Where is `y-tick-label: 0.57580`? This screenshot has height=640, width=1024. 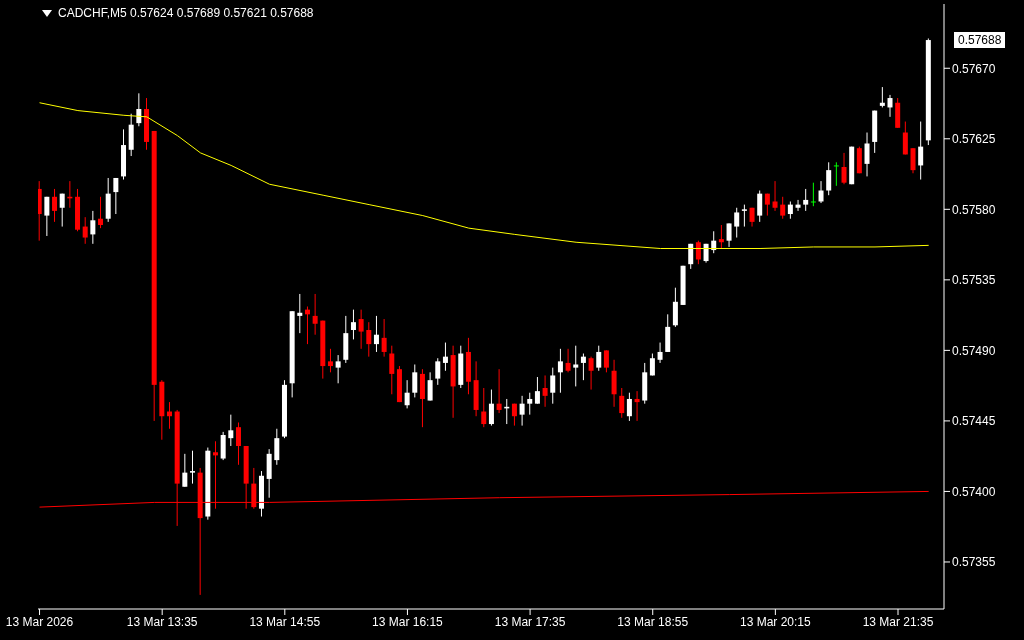 y-tick-label: 0.57580 is located at coordinates (974, 209).